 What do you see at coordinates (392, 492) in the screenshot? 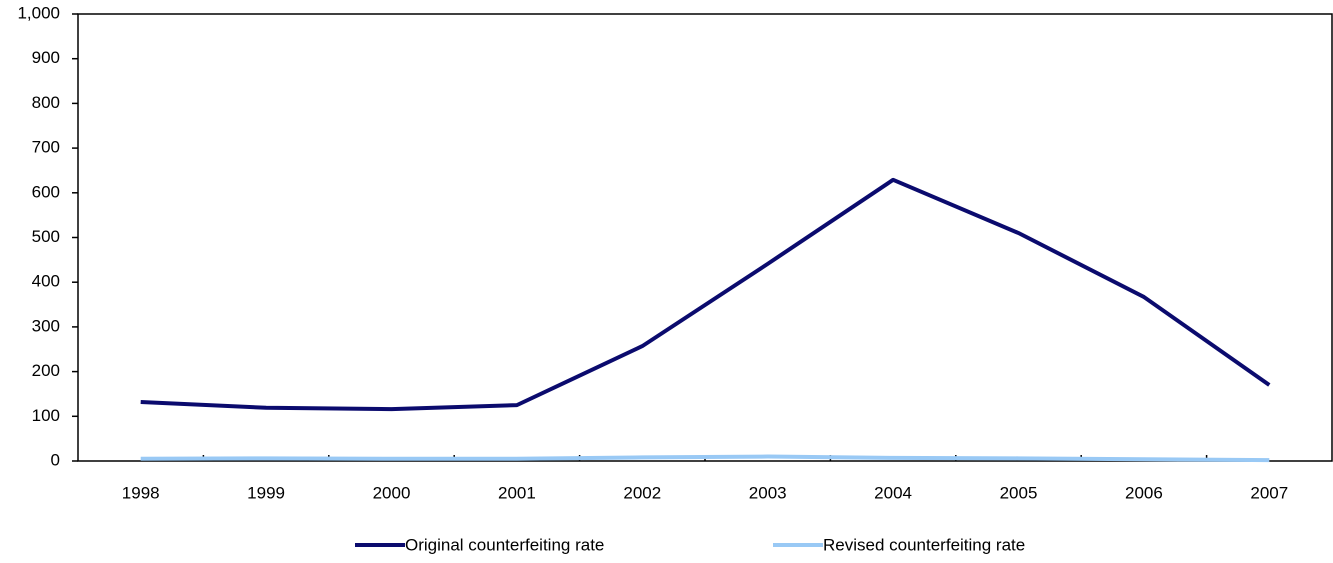
I see `x-tick-label: 2000` at bounding box center [392, 492].